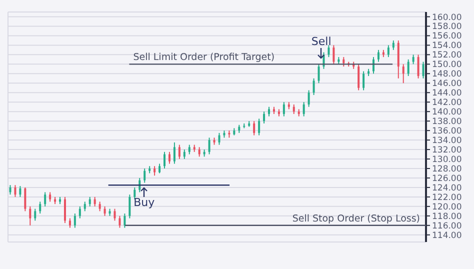  I want to click on y-tick-label: 120.00, so click(447, 207).